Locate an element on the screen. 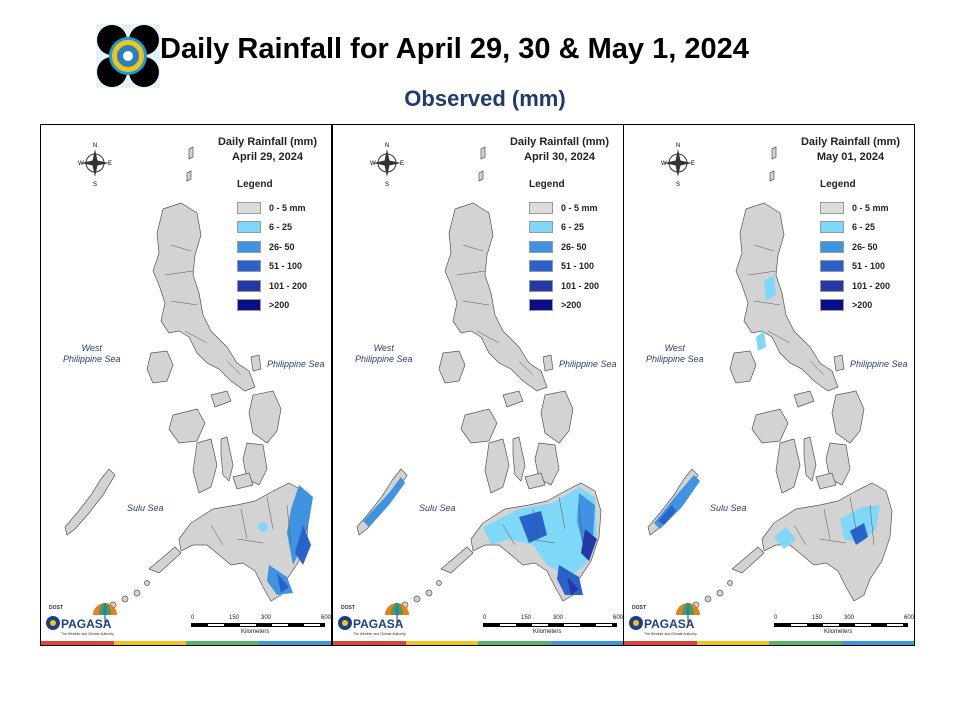  panel-date: April 30, 2024 is located at coordinates (559, 157).